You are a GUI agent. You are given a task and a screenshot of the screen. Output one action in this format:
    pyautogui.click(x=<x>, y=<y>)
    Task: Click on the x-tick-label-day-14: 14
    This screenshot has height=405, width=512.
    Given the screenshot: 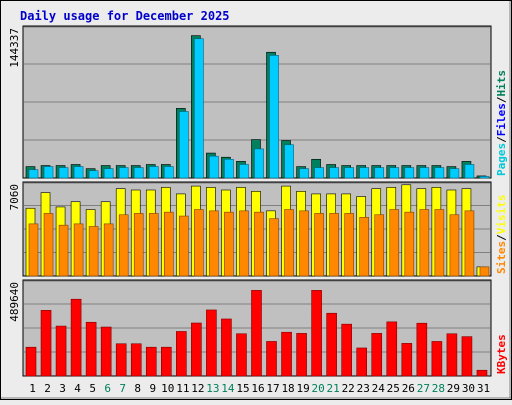 What is the action you would take?
    pyautogui.click(x=228, y=388)
    